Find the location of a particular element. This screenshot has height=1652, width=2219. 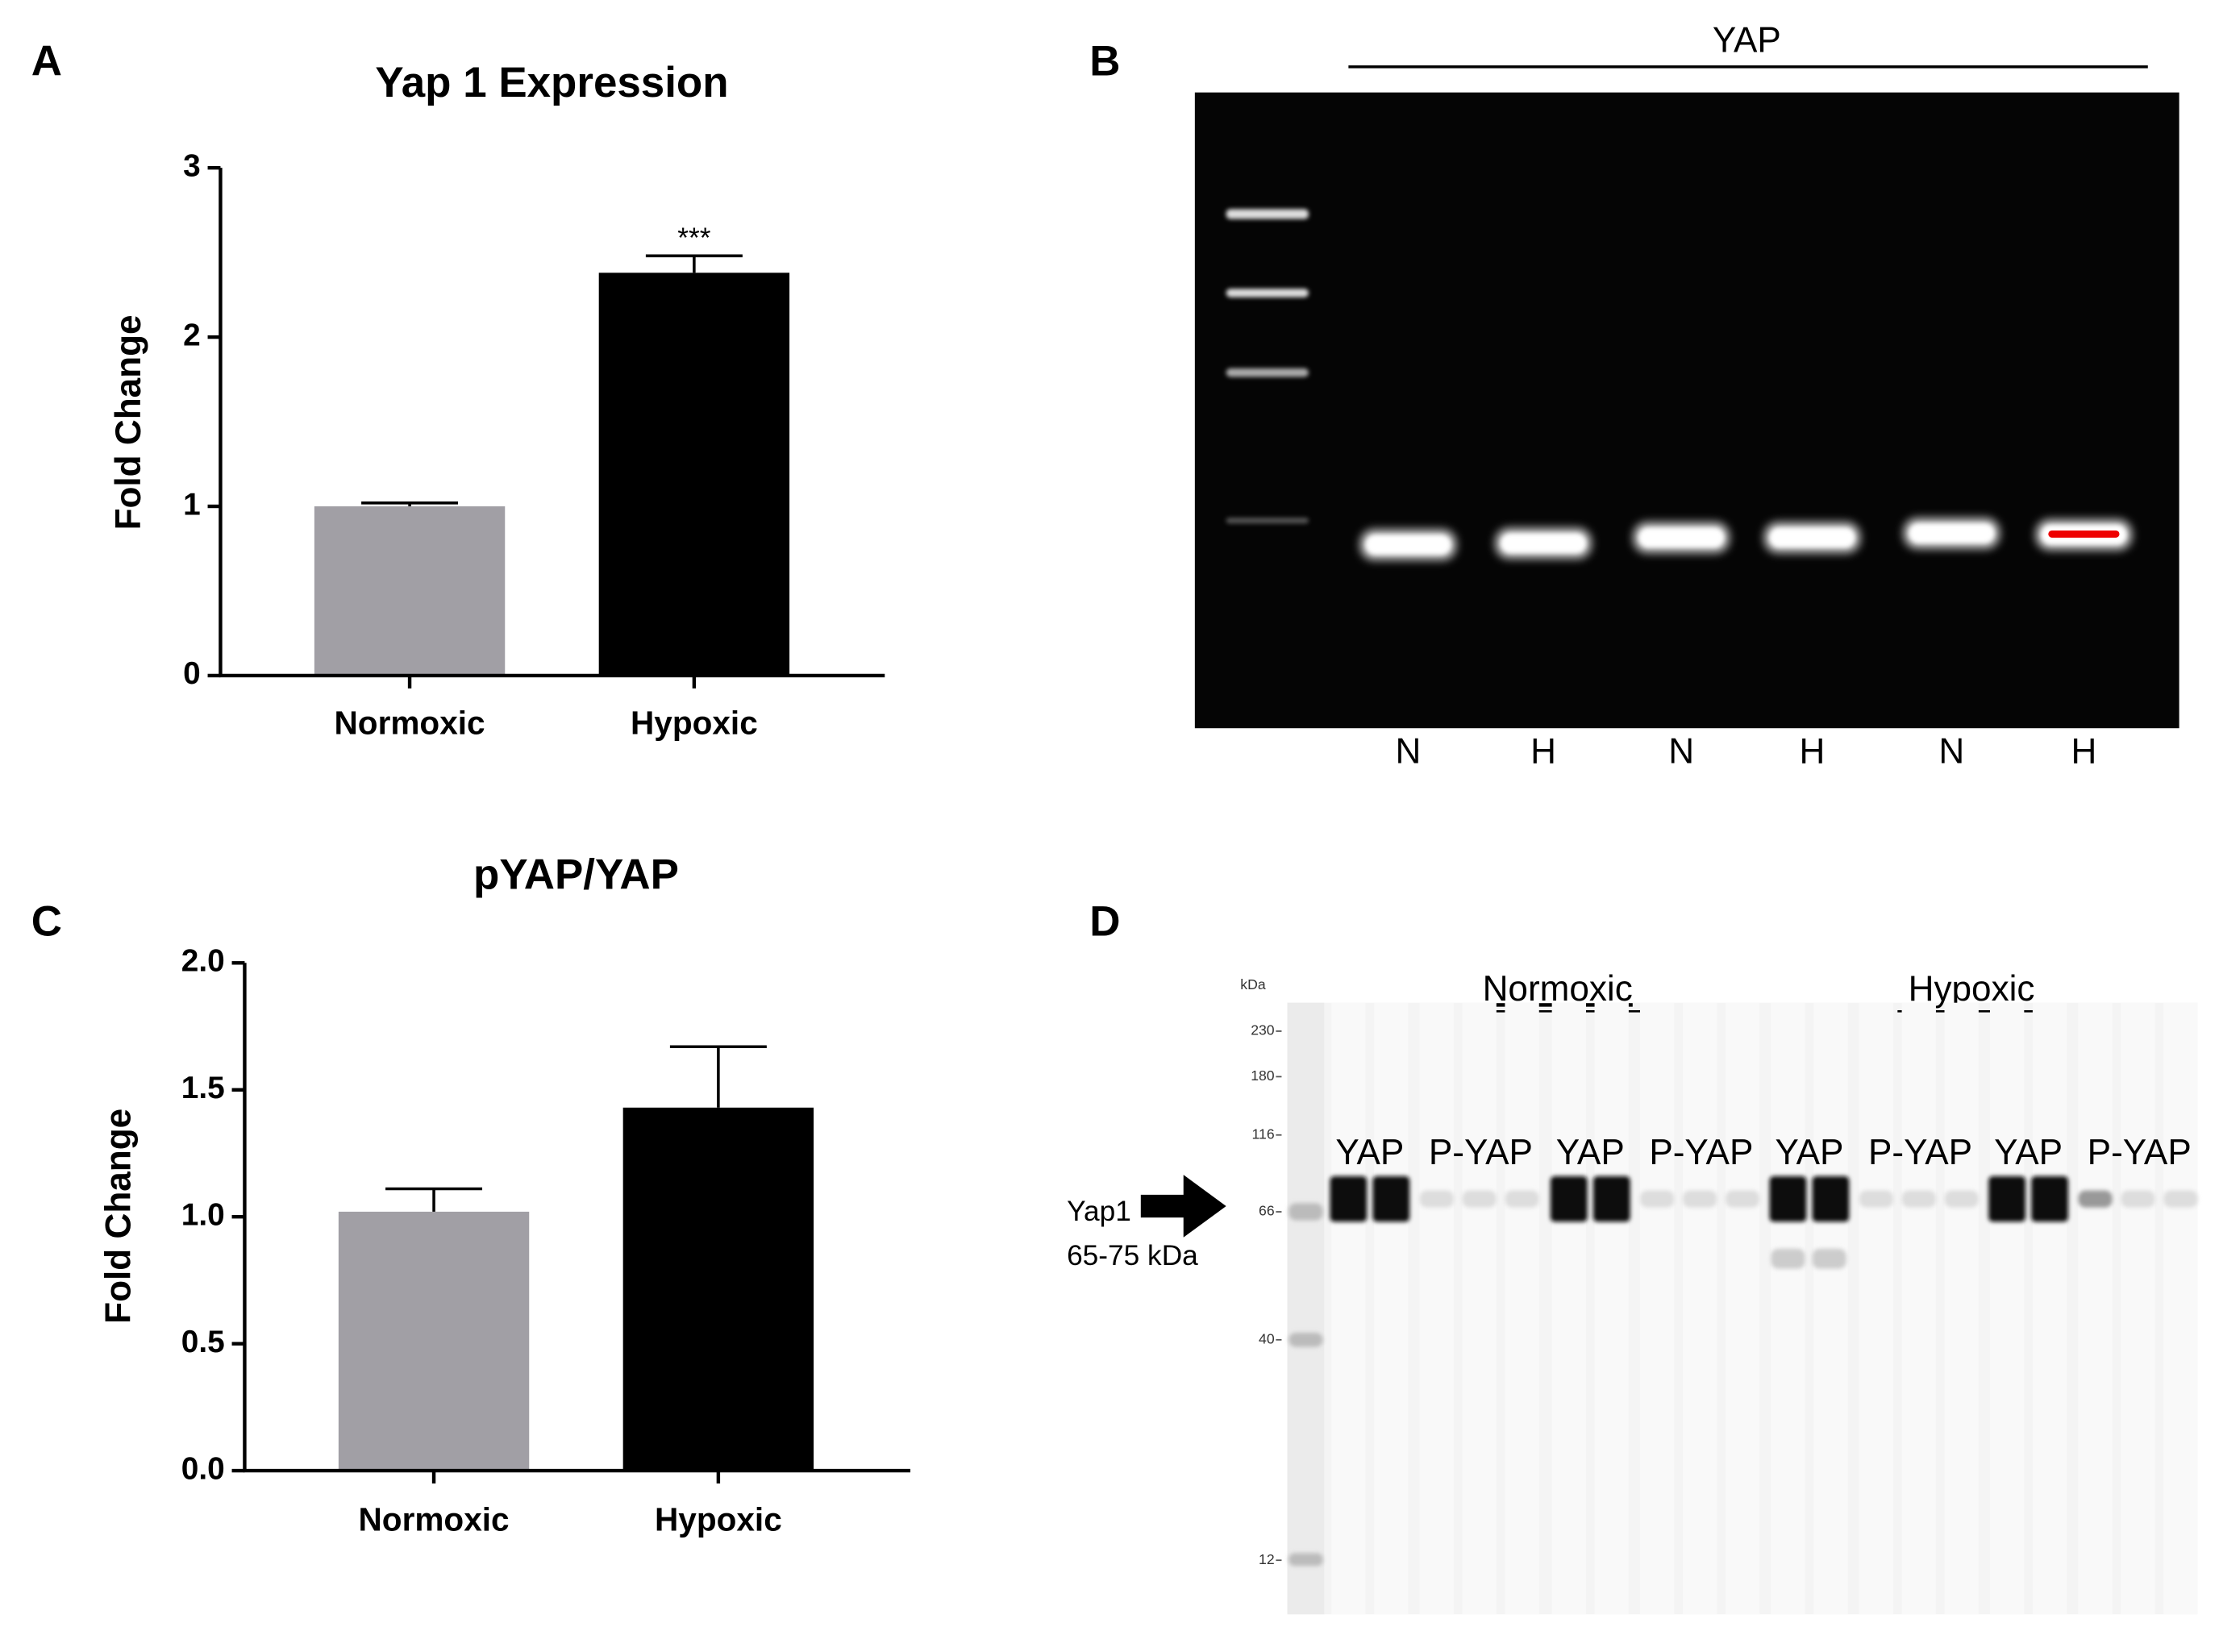

group-label: Hypoxic is located at coordinates (1972, 989).